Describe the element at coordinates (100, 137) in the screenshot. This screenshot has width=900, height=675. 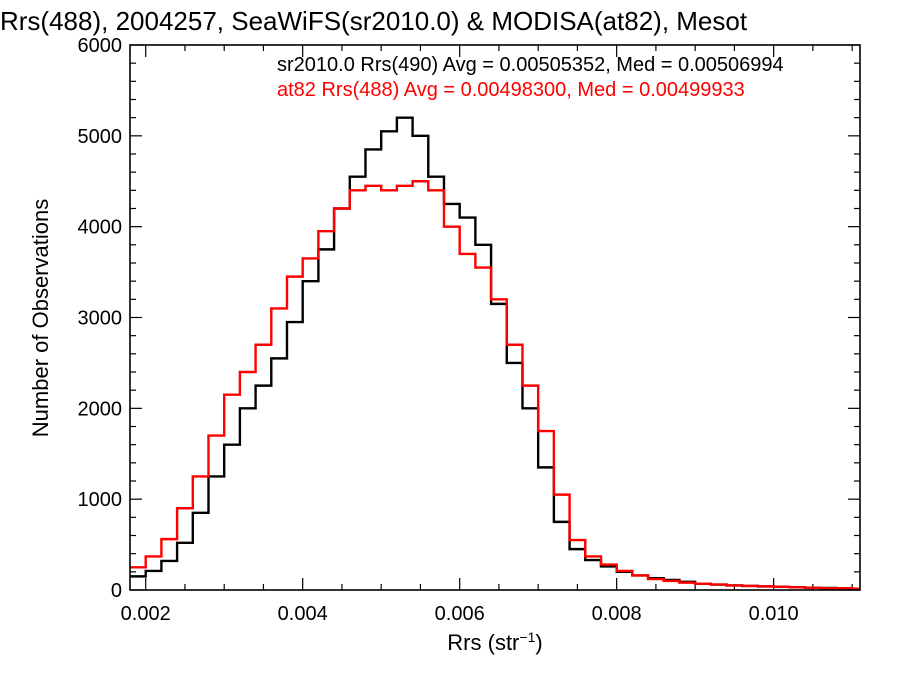
I see `y-tick-label: 5000` at that location.